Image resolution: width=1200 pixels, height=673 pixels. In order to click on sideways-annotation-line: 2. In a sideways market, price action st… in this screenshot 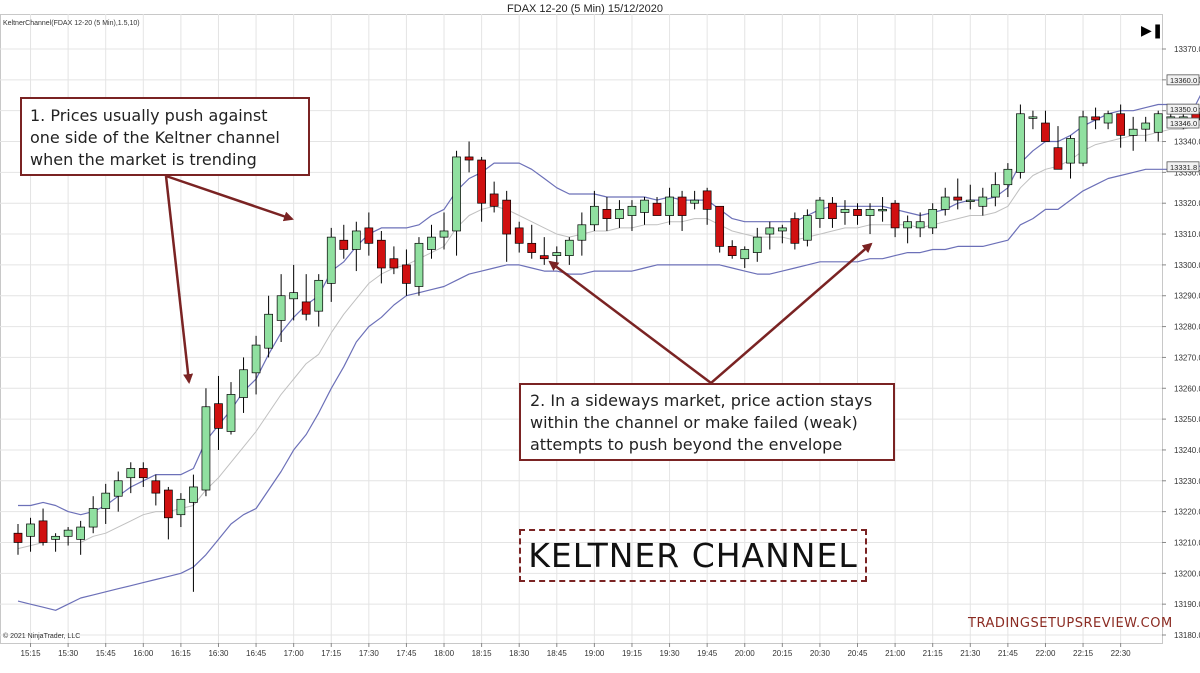, I will do `click(701, 400)`.